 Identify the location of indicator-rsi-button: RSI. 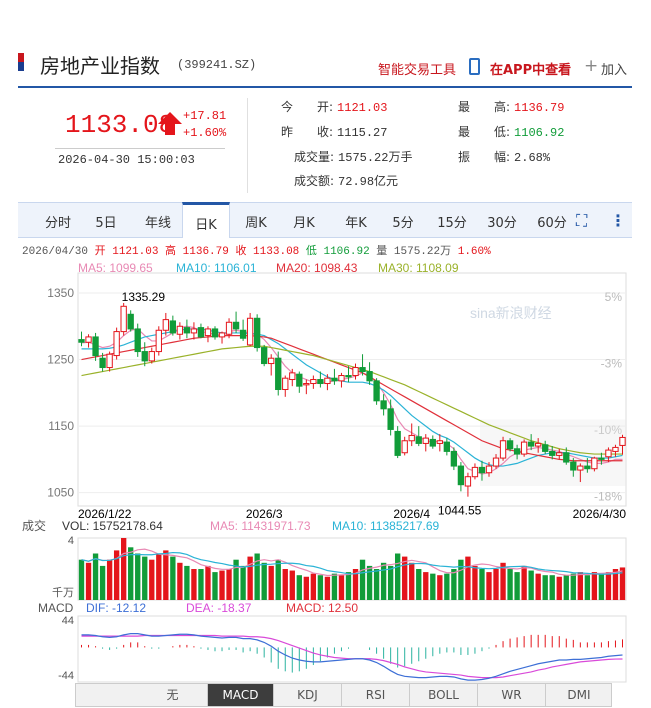
(376, 695).